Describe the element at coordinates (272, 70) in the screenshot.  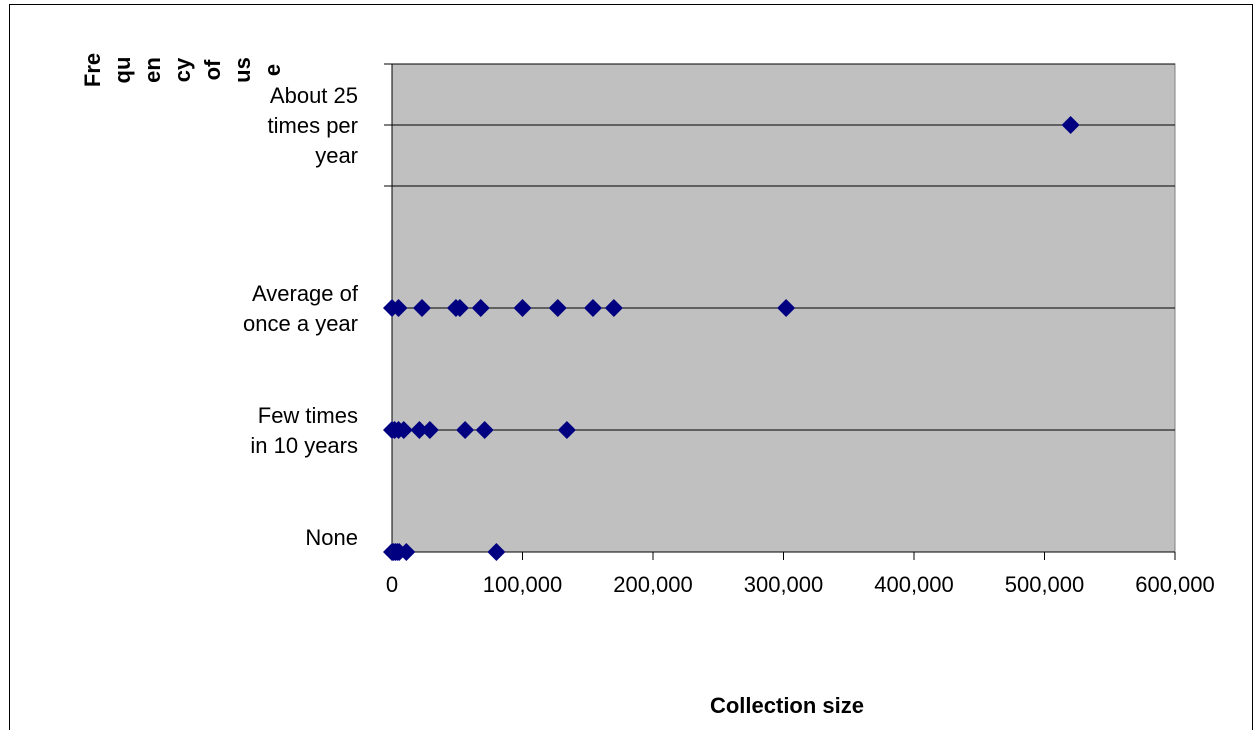
I see `y-axis-title-line: e` at that location.